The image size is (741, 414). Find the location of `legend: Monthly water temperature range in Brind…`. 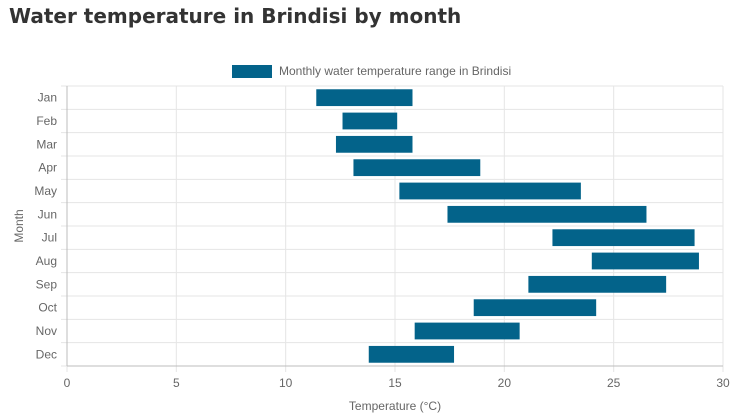

legend: Monthly water temperature range in Brind… is located at coordinates (371, 71).